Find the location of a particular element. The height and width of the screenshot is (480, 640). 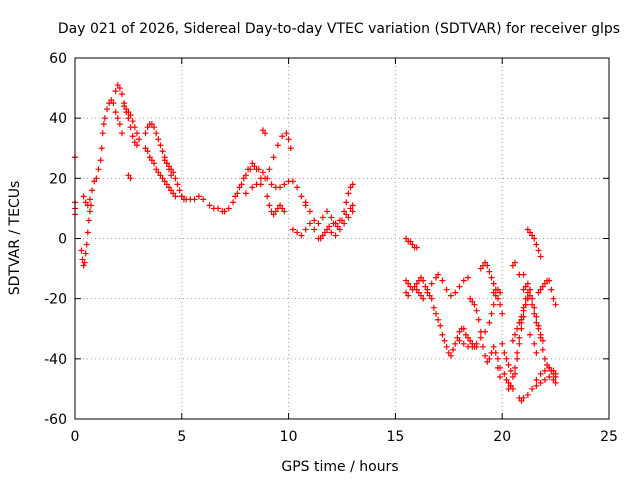

y-axis-title: SDTVAR / TECUs is located at coordinates (15, 238).